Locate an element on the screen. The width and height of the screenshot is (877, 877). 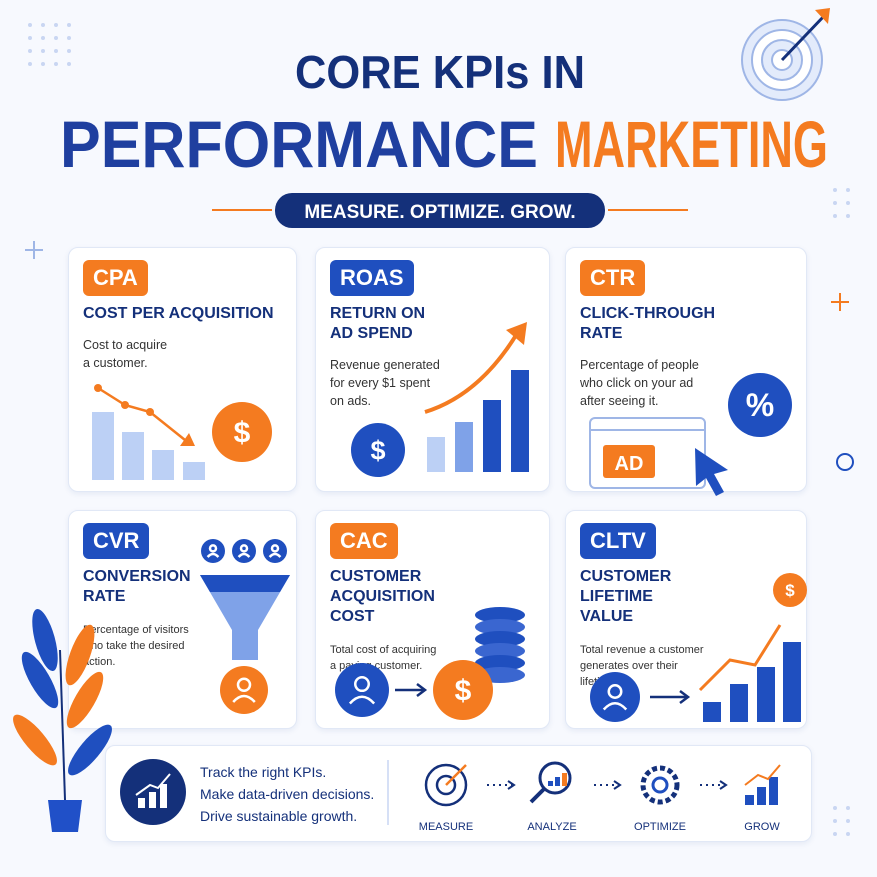
kpi-name: RATE is located at coordinates (601, 333).